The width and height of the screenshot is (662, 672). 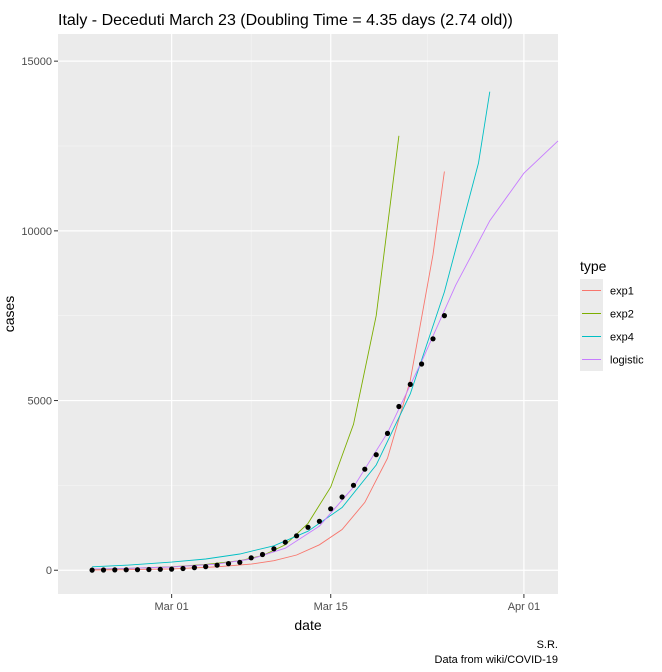 What do you see at coordinates (622, 292) in the screenshot?
I see `legend-label-exp1: exp1` at bounding box center [622, 292].